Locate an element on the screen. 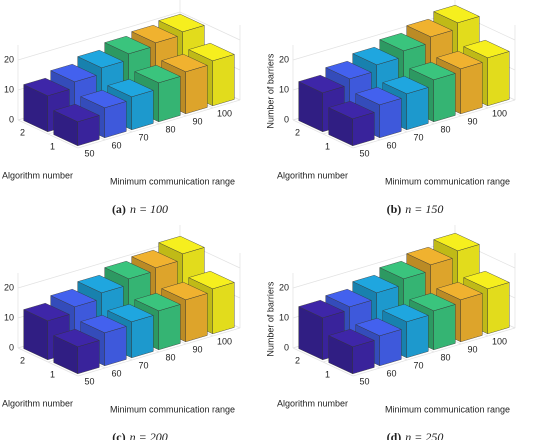  caption: (c) n = 200 is located at coordinates (139, 435).